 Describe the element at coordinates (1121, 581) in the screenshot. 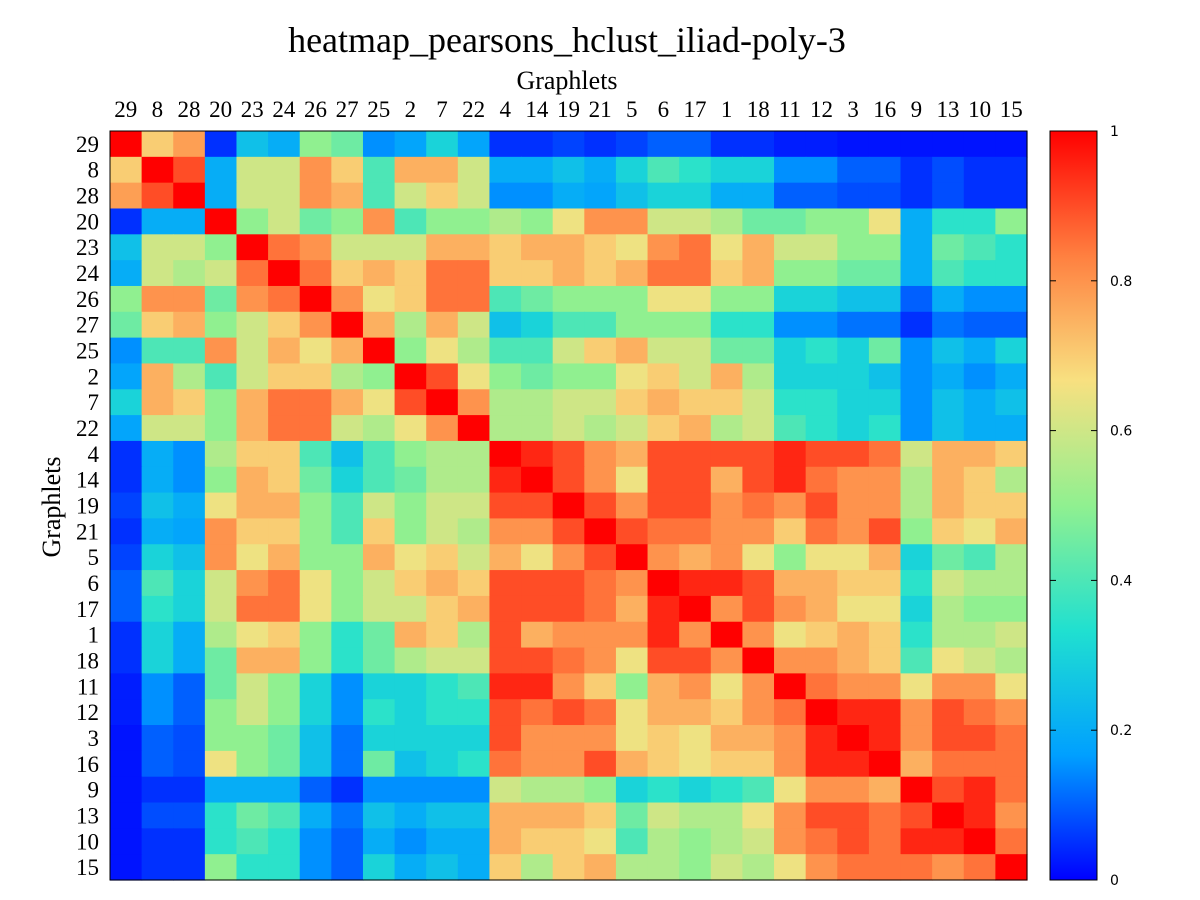

I see `colorbar-tick-label: 0.4` at that location.